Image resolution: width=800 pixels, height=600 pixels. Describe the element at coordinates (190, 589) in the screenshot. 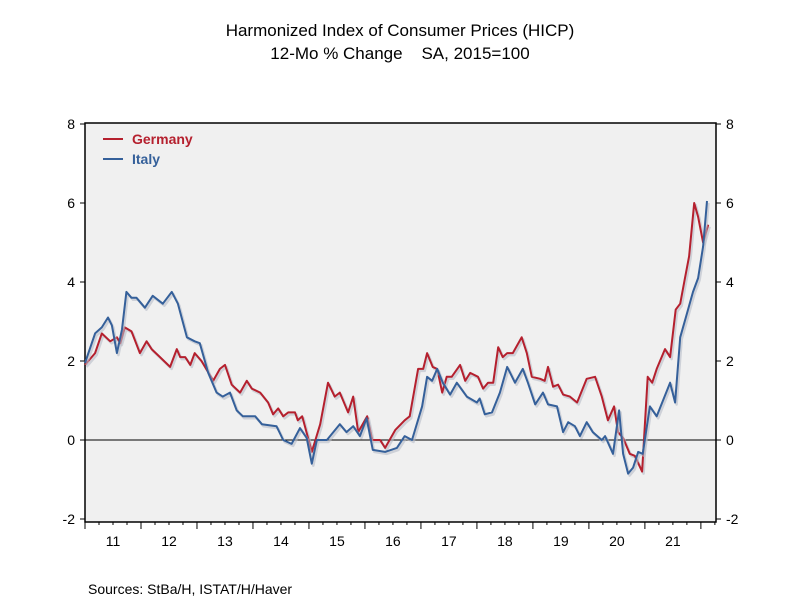

I see `source-note: Sources: StBa/H, ISTAT/H/Haver` at that location.